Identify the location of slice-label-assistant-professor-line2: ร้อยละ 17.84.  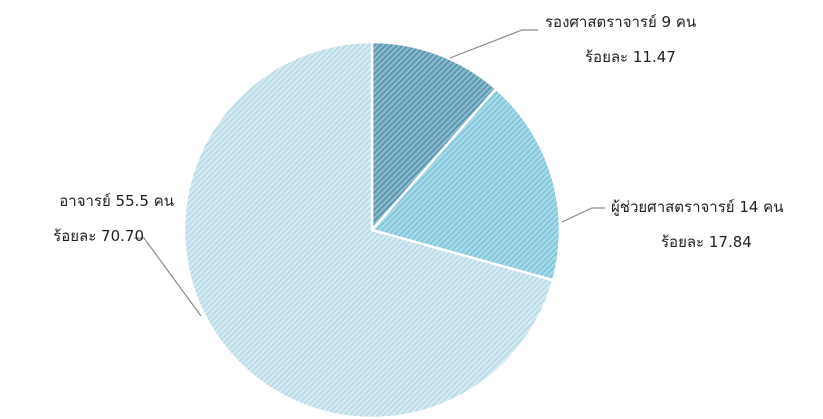
(706, 242).